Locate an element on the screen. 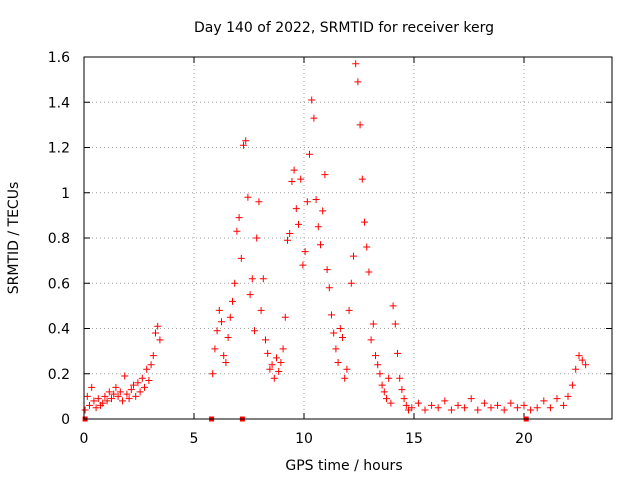  y-tick-label: 0.2 is located at coordinates (59, 375).